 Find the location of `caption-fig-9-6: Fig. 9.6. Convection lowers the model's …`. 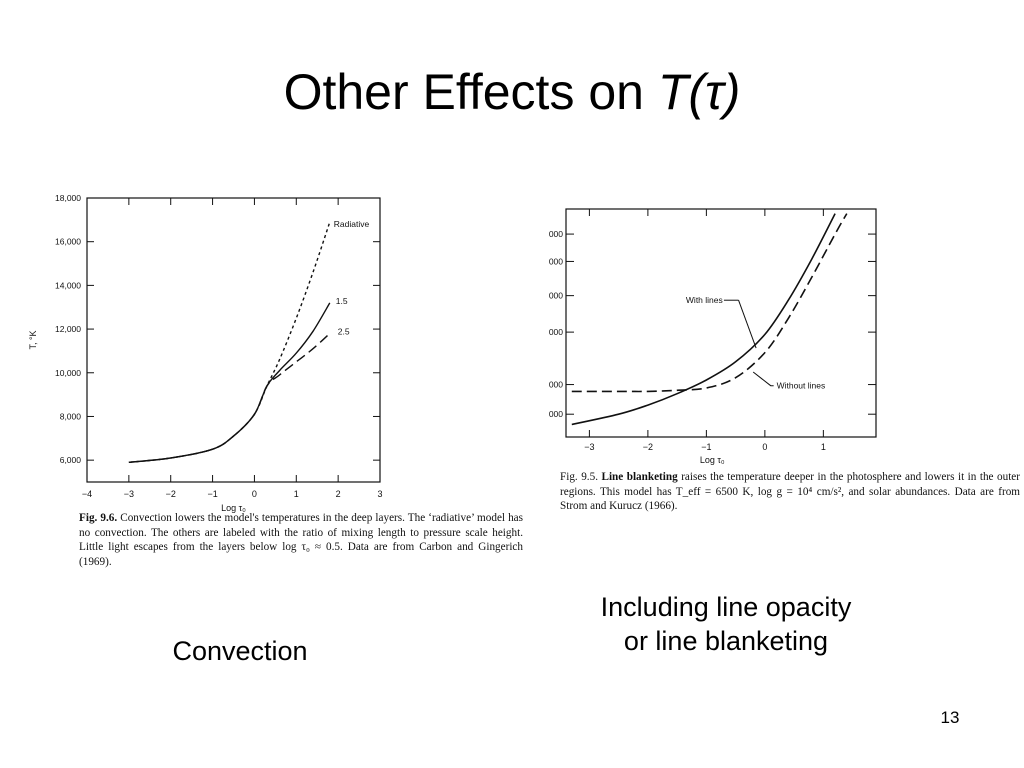

caption-fig-9-6: Fig. 9.6. Convection lowers the model's … is located at coordinates (301, 540).